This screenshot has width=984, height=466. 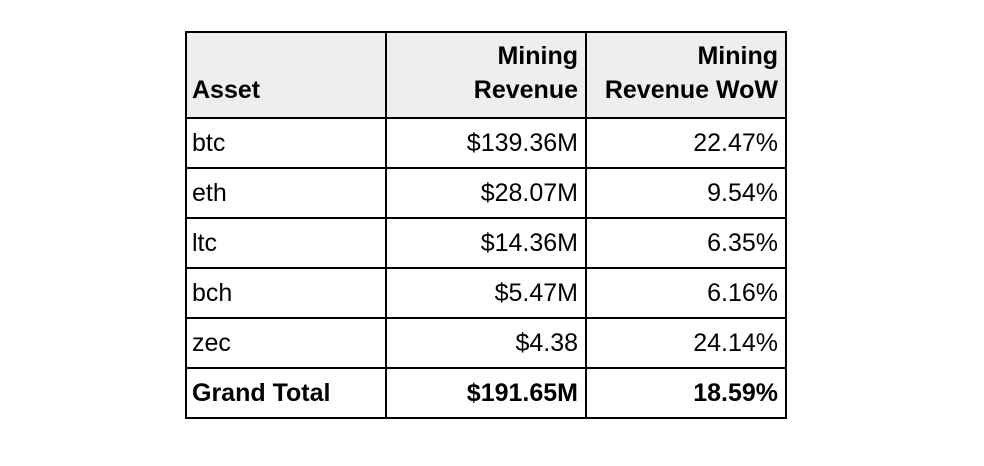 I want to click on cell-mining-revenue-wow: 24.14%, so click(x=686, y=343).